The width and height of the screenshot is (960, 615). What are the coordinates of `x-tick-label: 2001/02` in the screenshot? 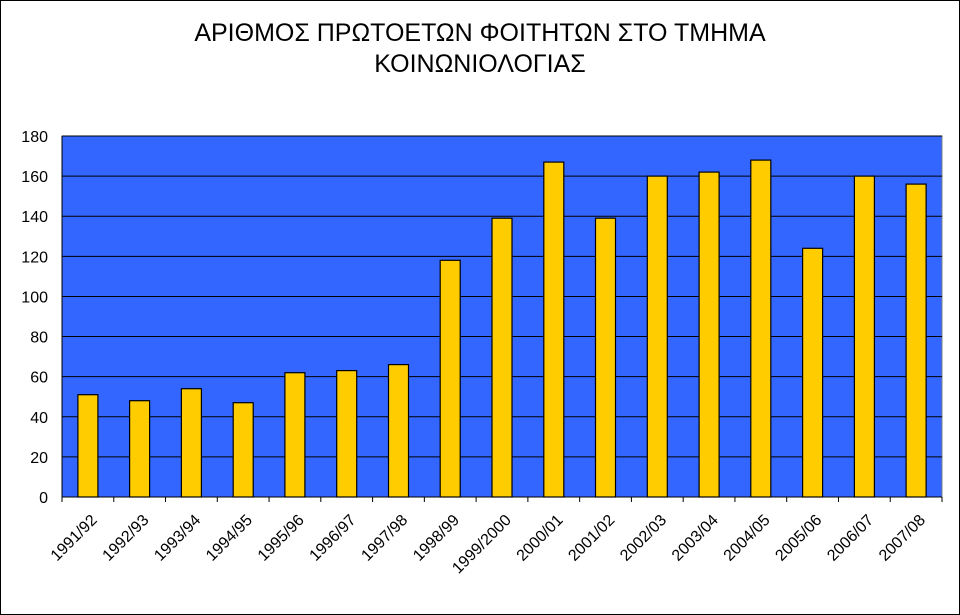 It's located at (591, 538).